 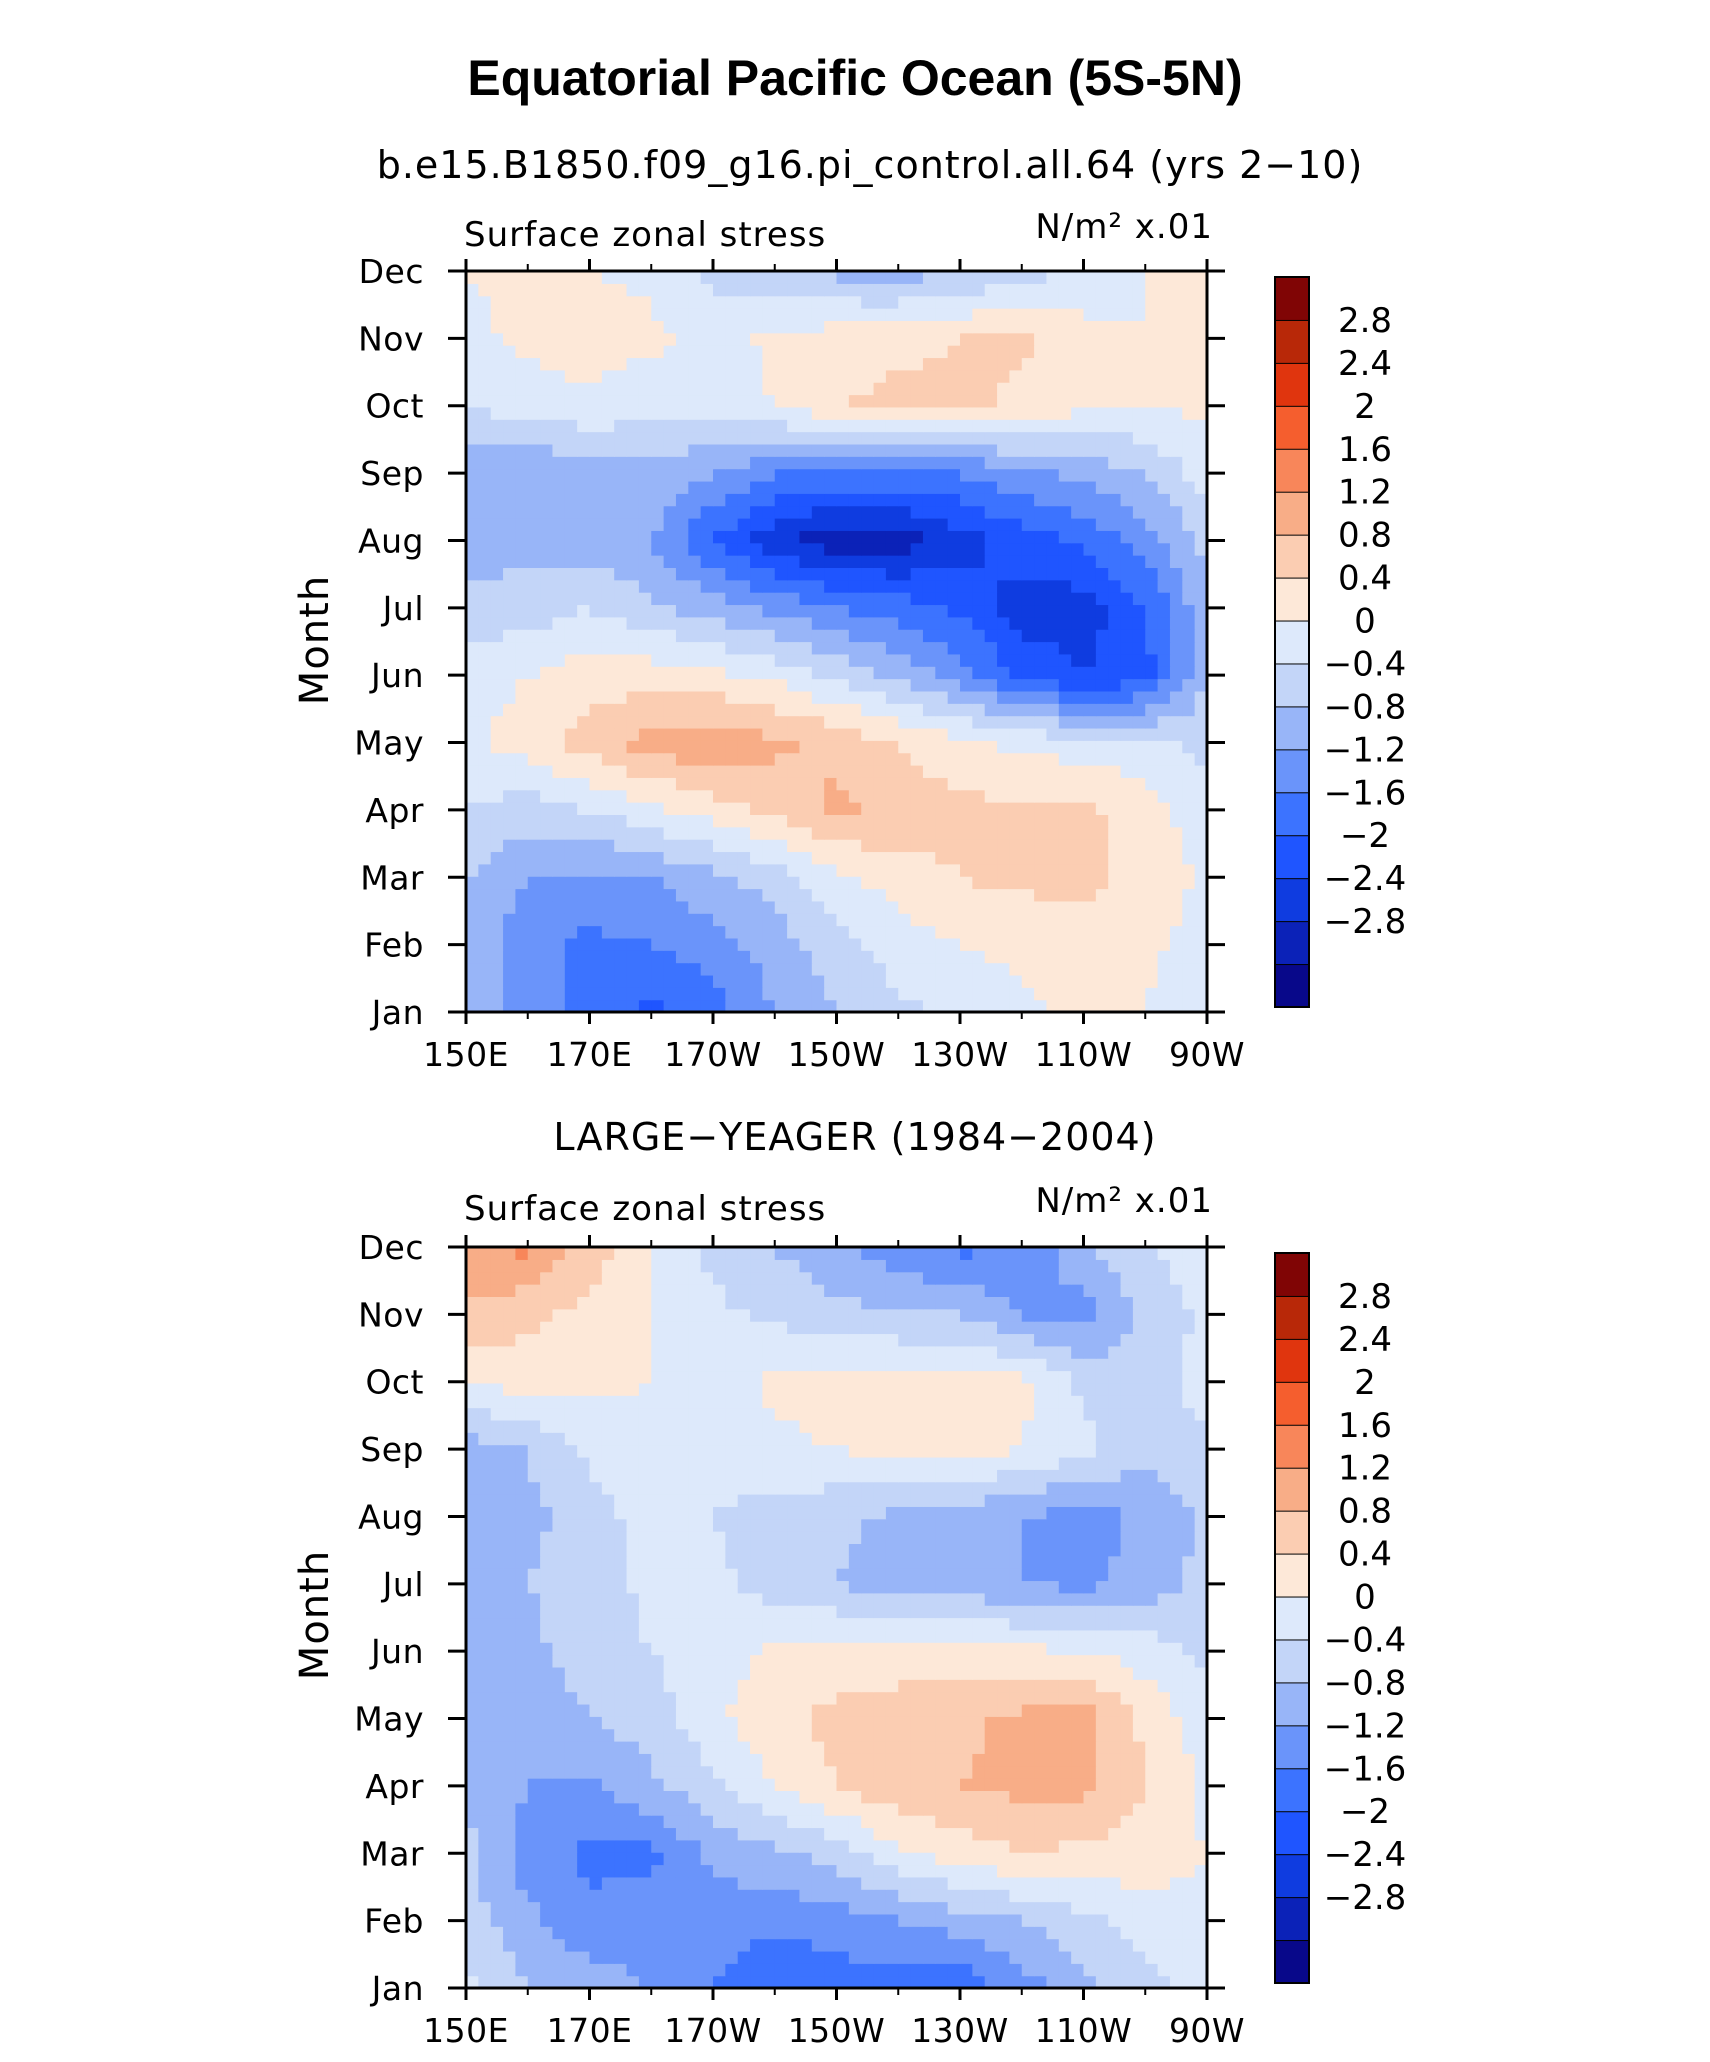 I want to click on colorbar-box, so click(x=1292, y=642).